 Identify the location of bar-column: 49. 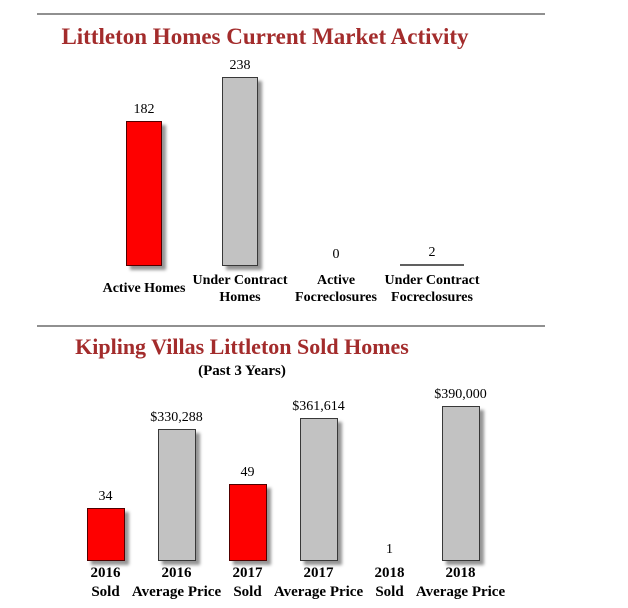
(247, 473).